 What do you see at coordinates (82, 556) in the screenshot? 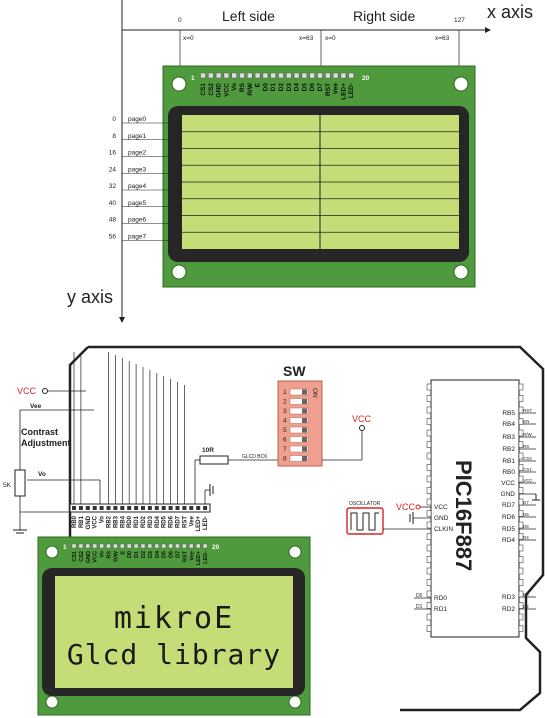
I see `bottom-pin-label: CS2` at bounding box center [82, 556].